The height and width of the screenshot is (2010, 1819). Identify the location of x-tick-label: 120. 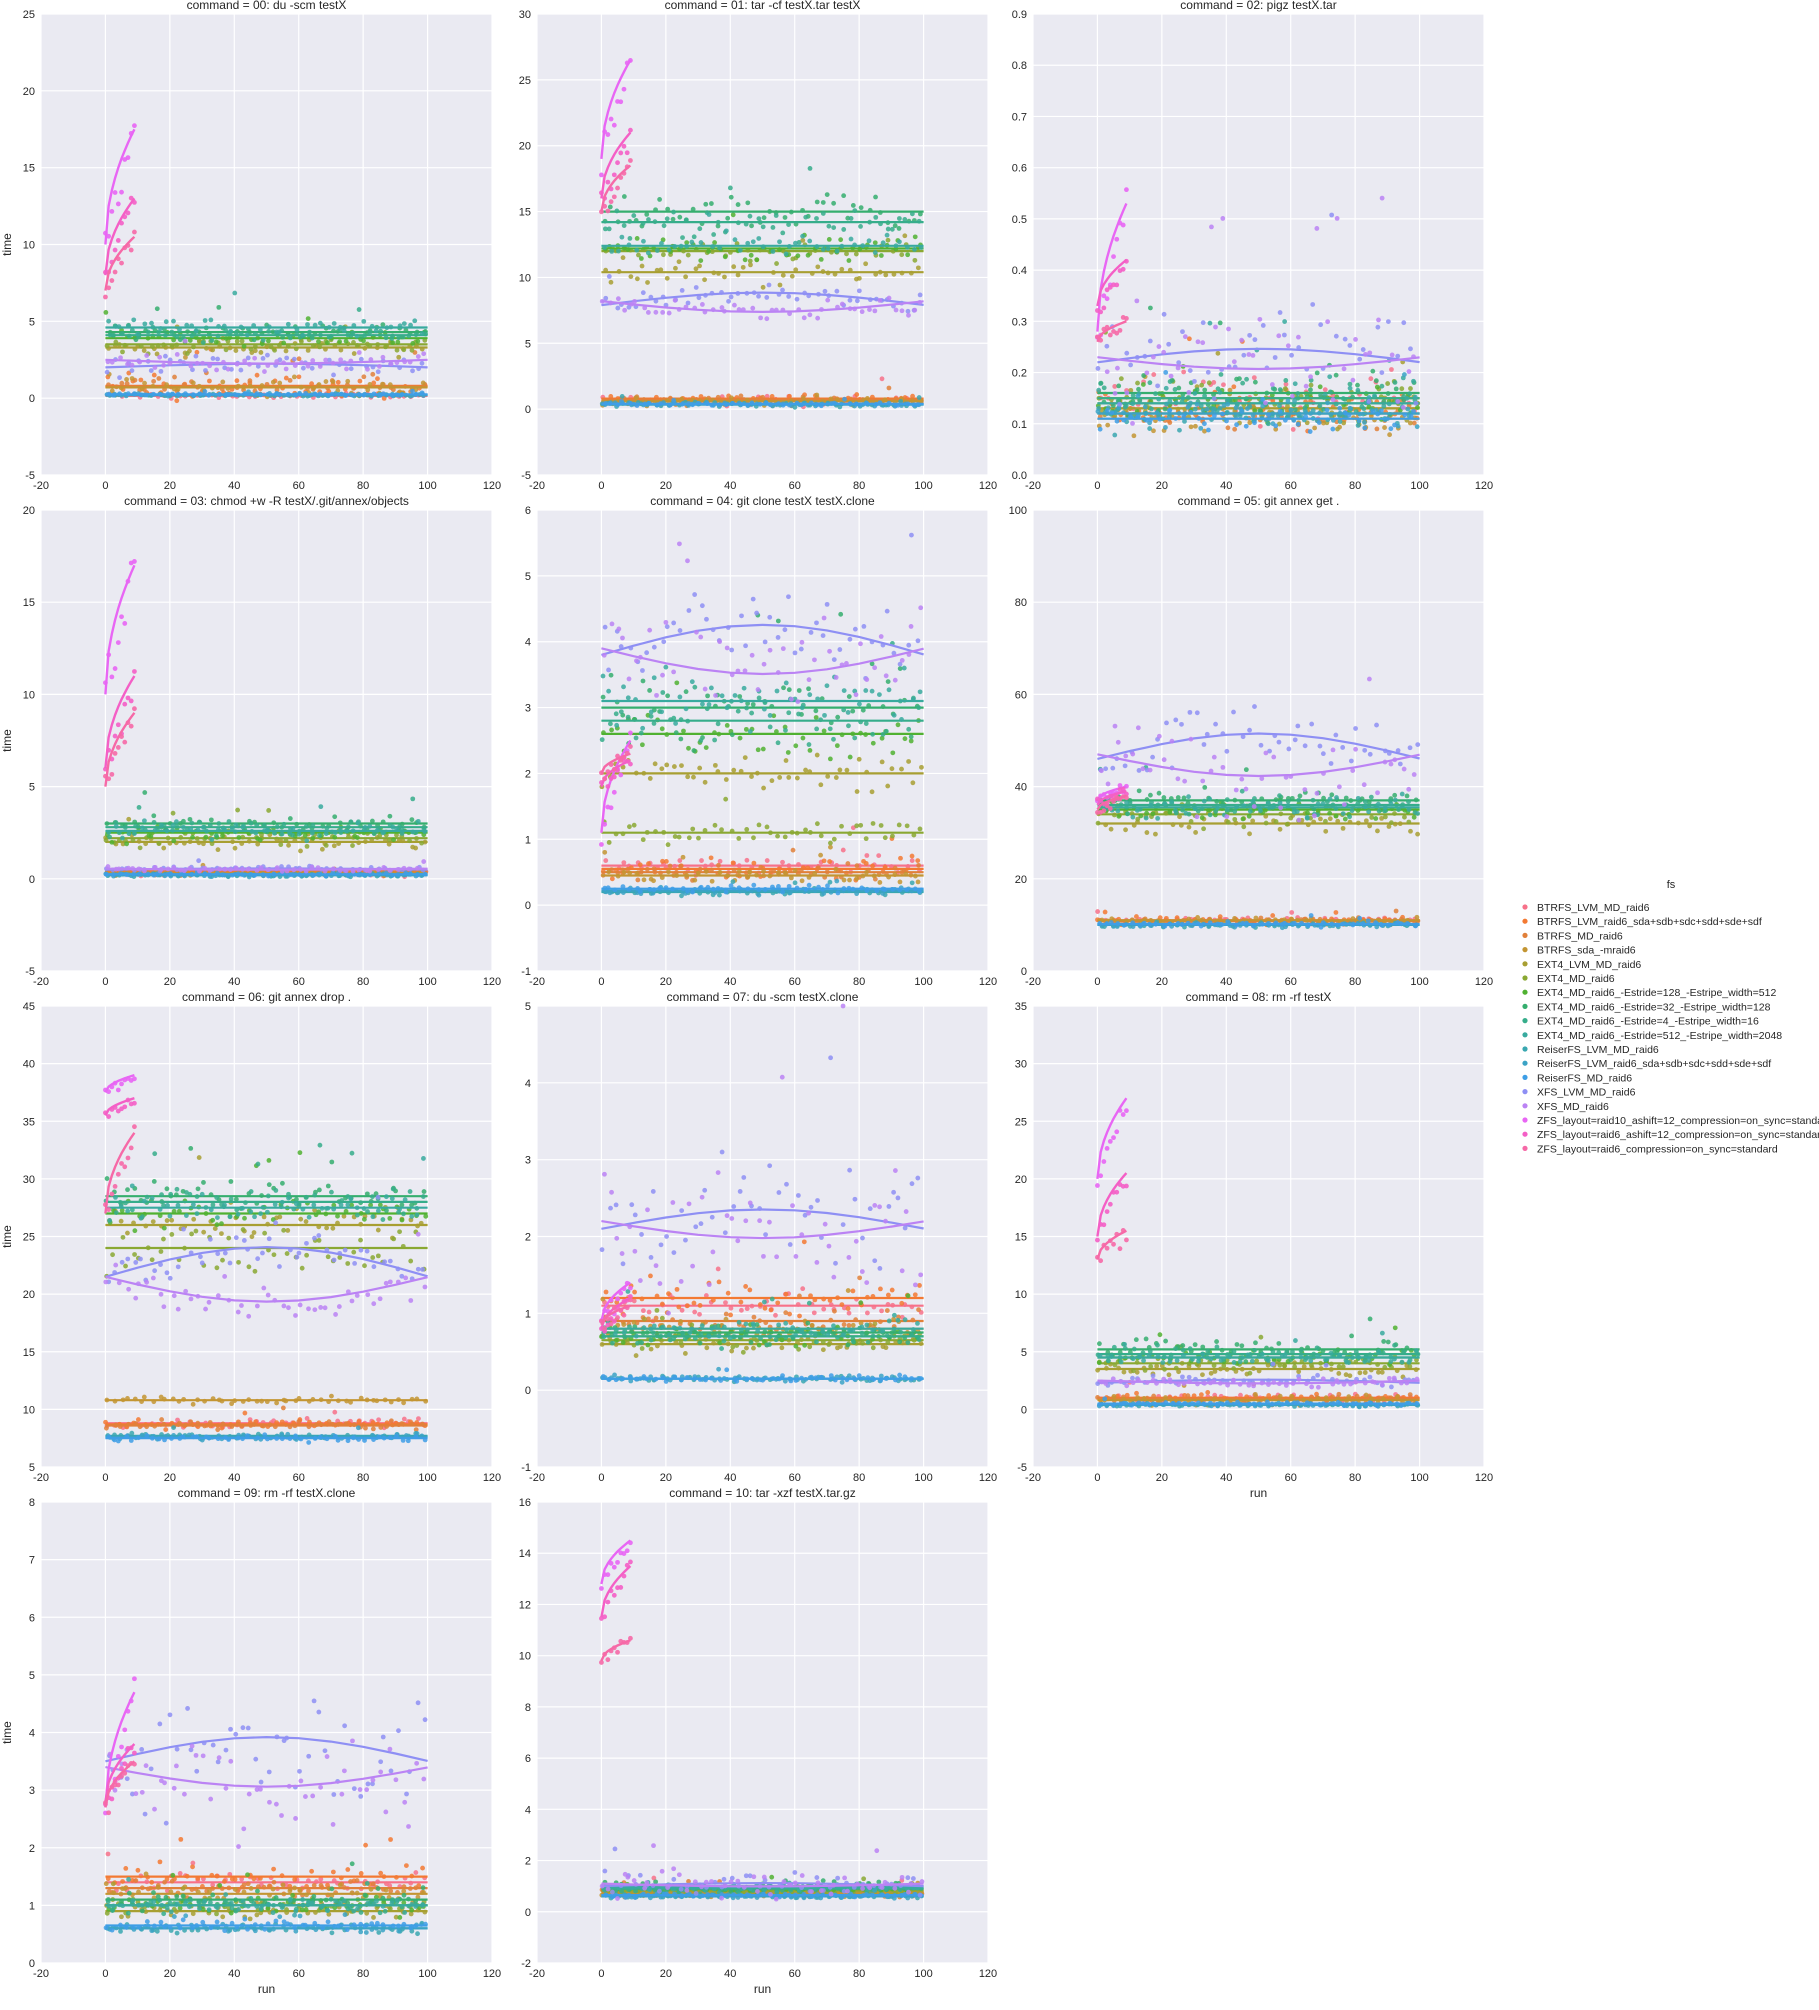
(988, 982).